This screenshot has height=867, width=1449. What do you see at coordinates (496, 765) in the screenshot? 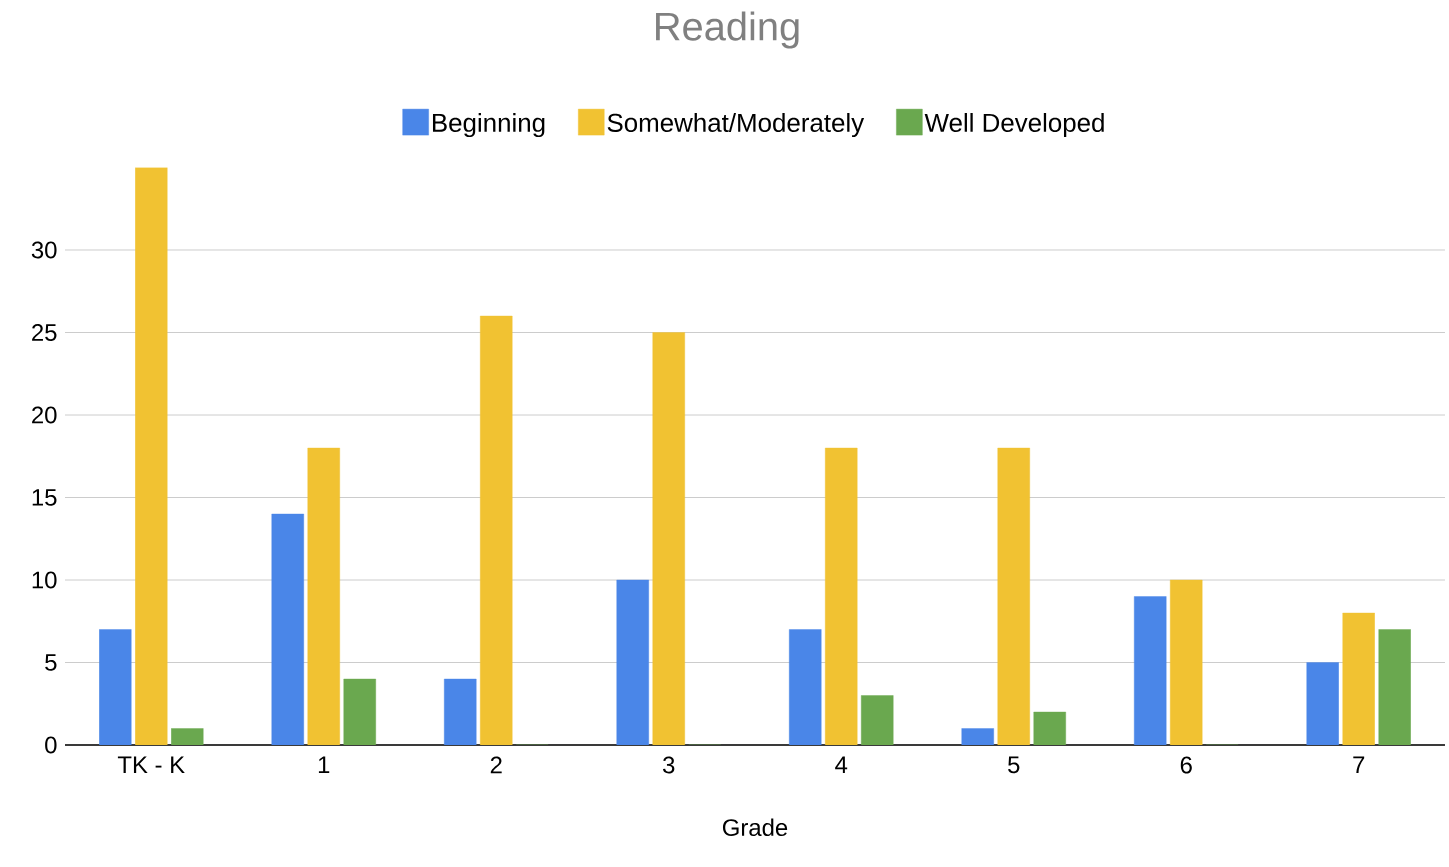
I see `x-tick-label: 2` at bounding box center [496, 765].